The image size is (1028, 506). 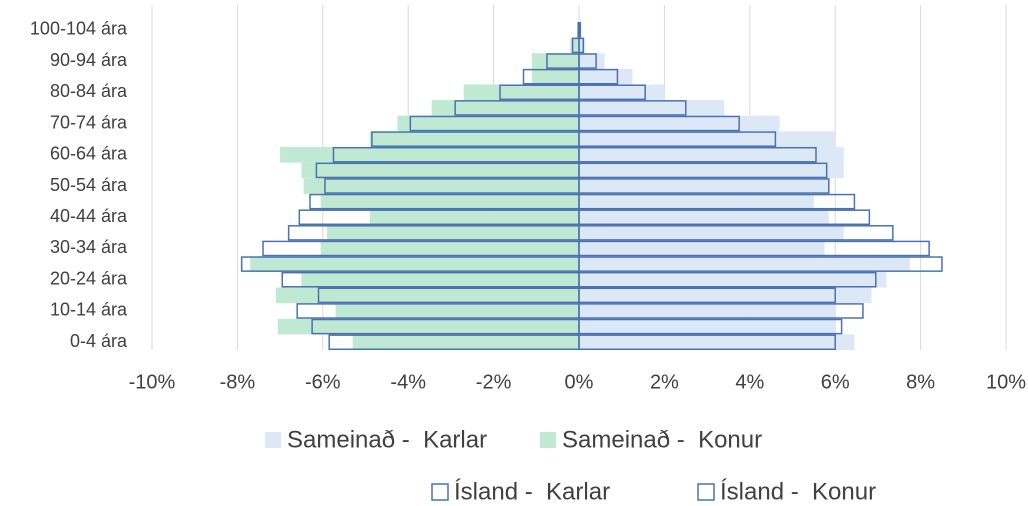 I want to click on y-tick-label: 50-54 ára, so click(x=89, y=185).